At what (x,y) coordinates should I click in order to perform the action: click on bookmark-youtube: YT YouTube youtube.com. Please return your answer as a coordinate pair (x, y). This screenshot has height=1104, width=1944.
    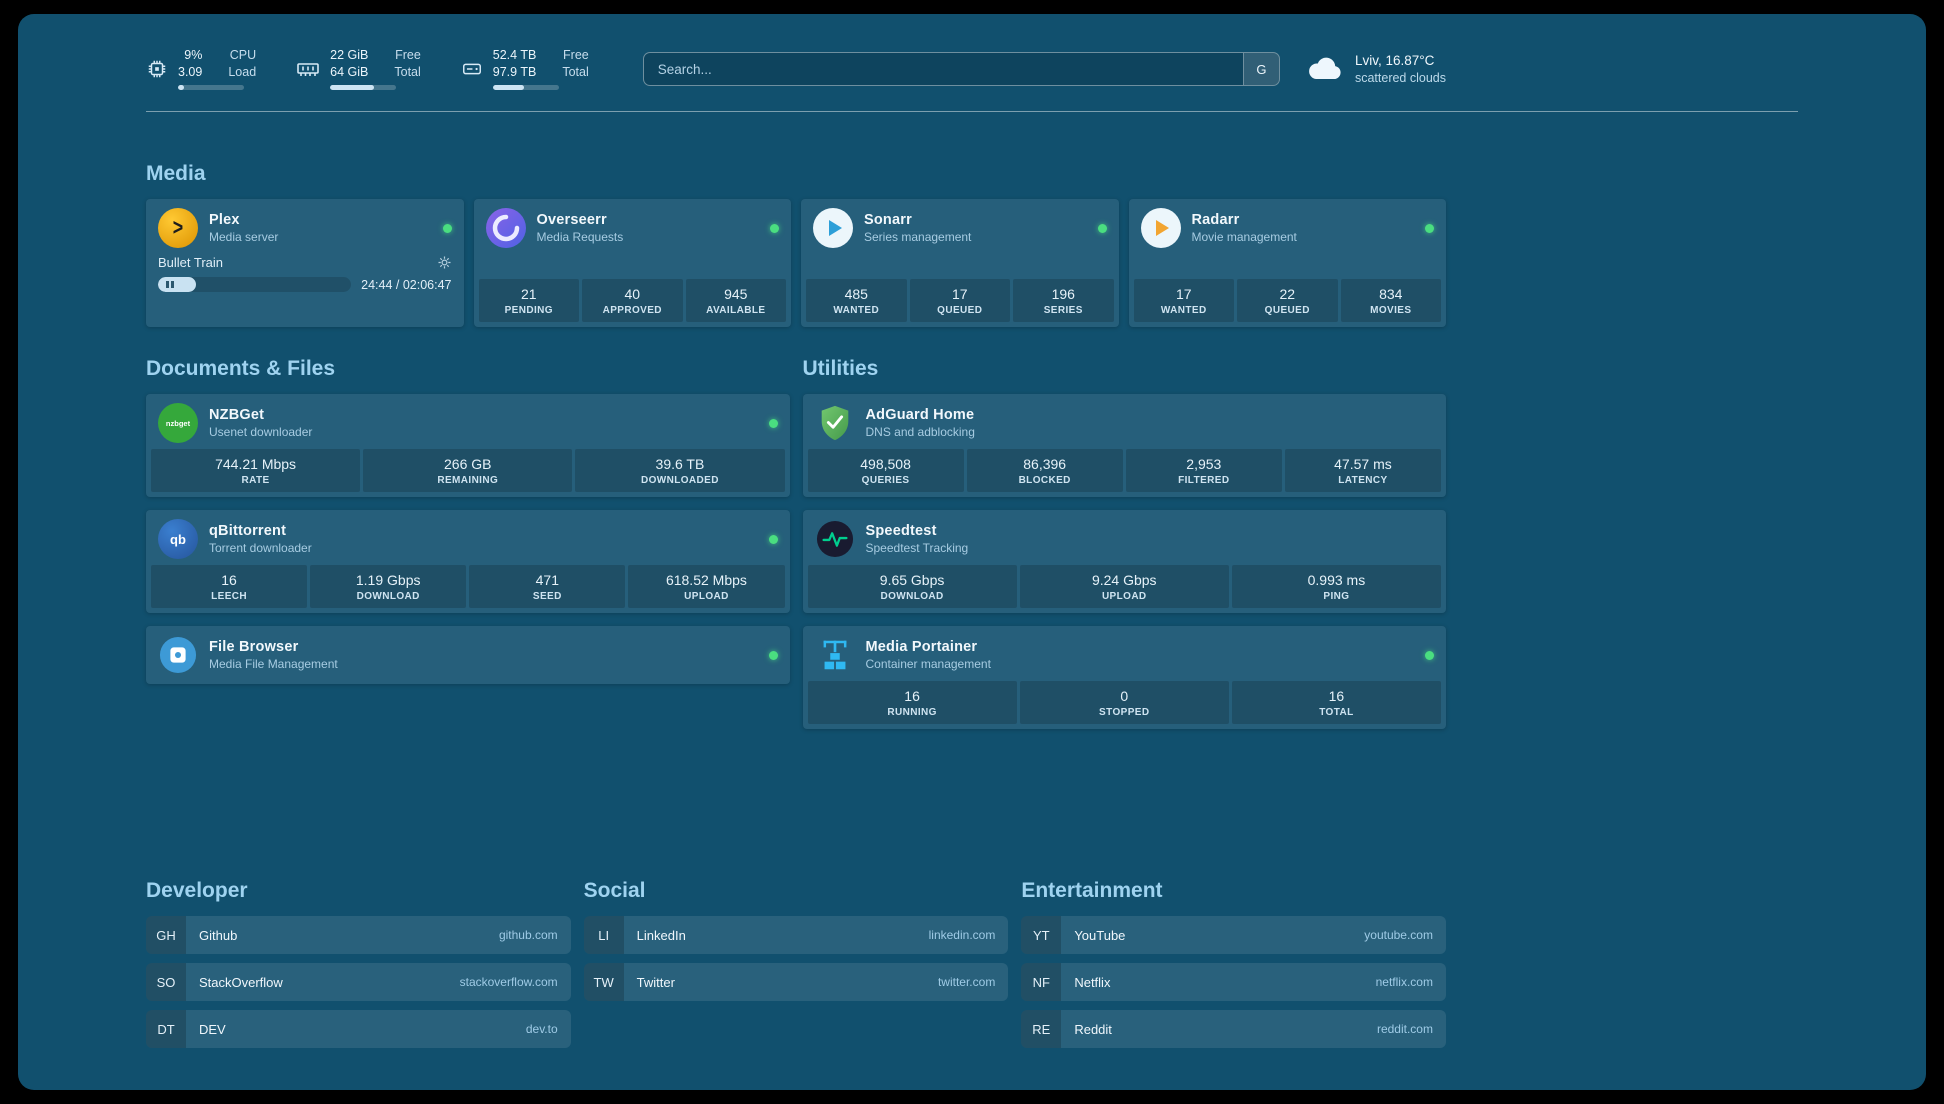
    Looking at the image, I should click on (1233, 935).